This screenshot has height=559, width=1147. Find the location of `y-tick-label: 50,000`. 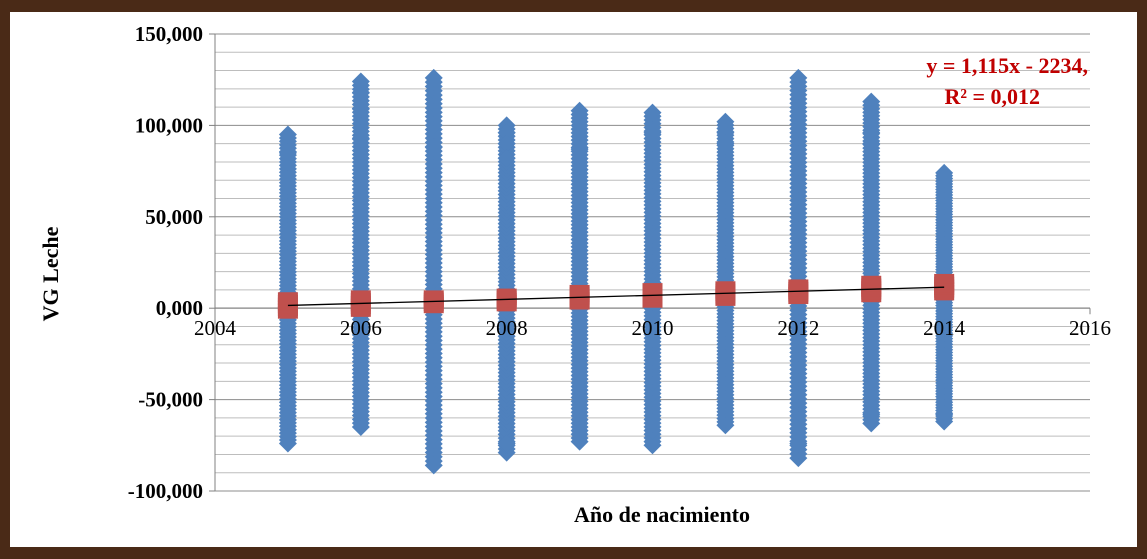

y-tick-label: 50,000 is located at coordinates (174, 217).